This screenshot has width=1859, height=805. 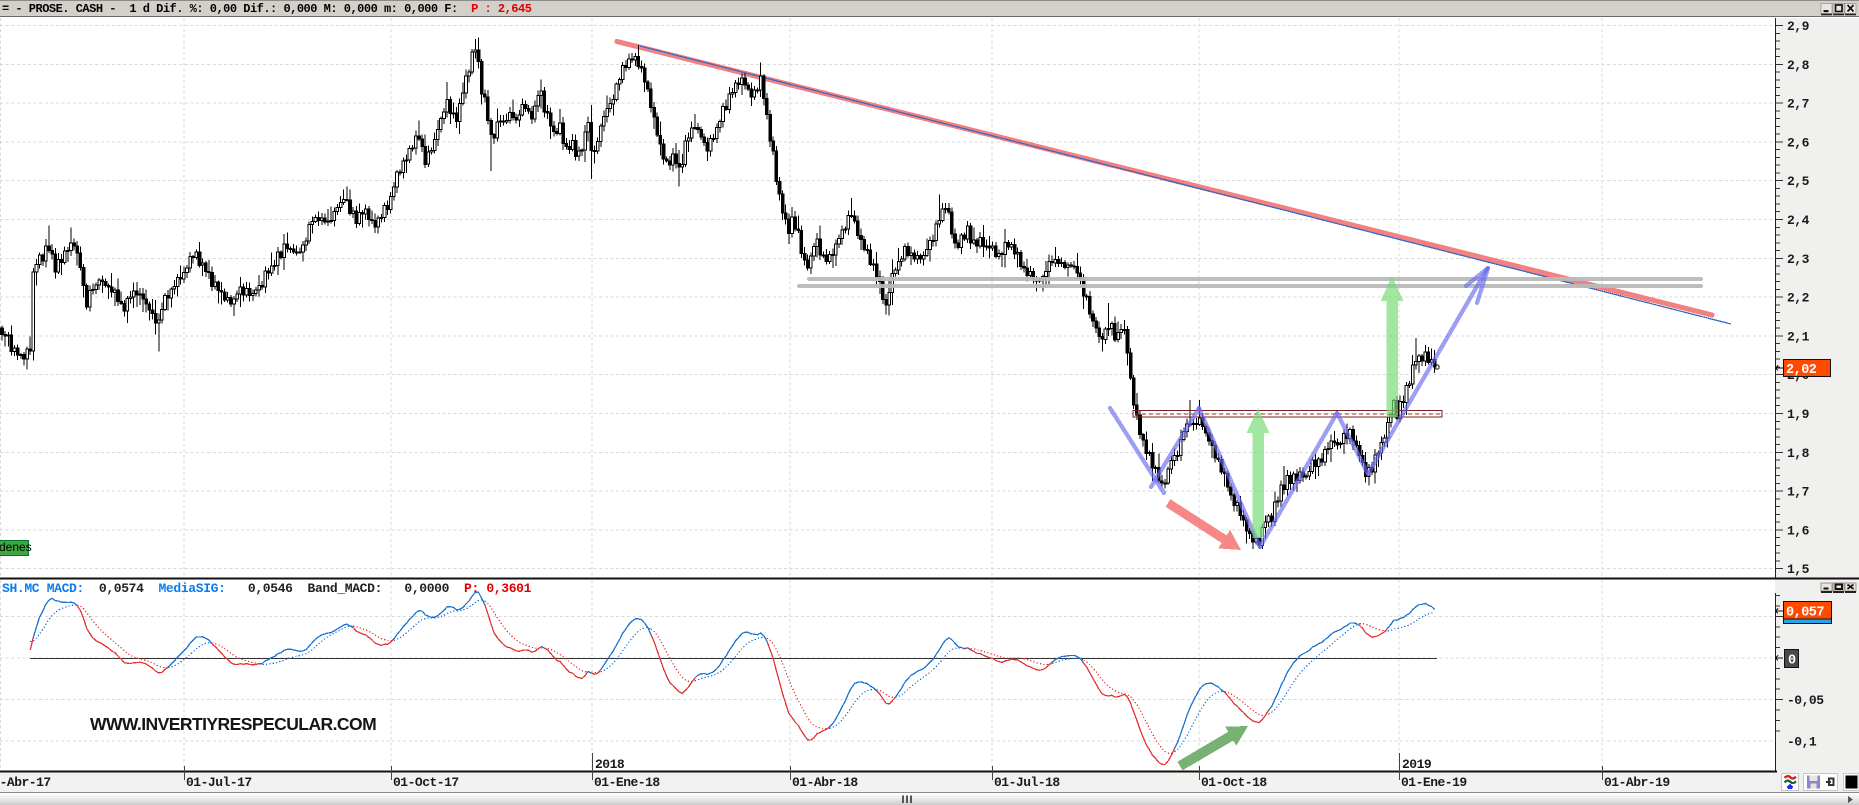 I want to click on svg-text: 2,2, so click(x=1798, y=298).